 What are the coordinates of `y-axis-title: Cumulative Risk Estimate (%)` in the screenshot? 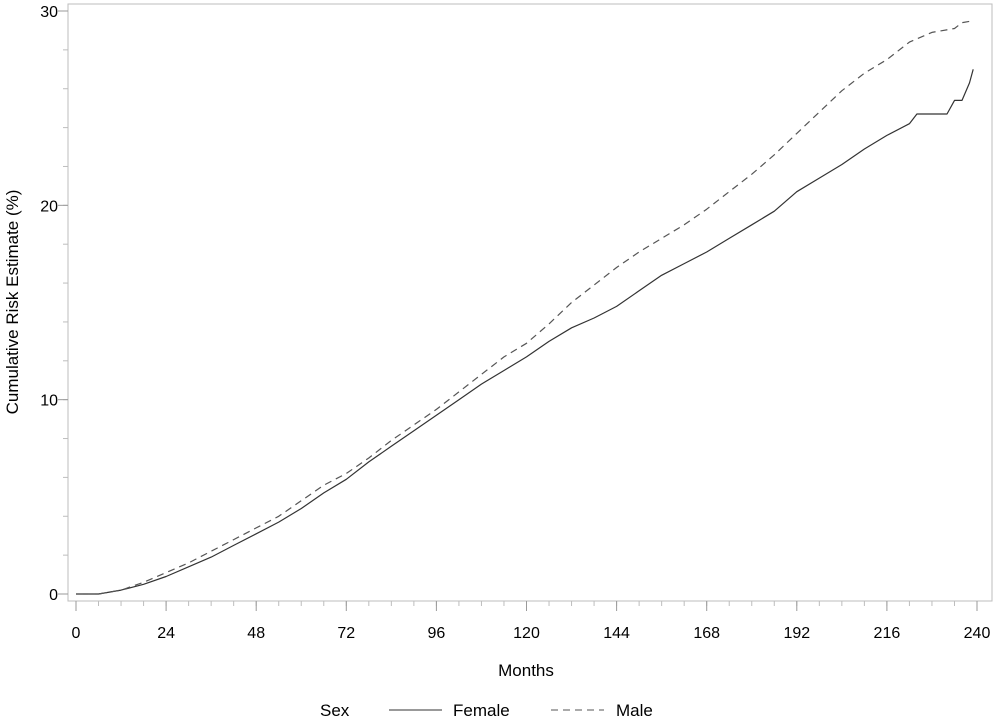 It's located at (12, 302).